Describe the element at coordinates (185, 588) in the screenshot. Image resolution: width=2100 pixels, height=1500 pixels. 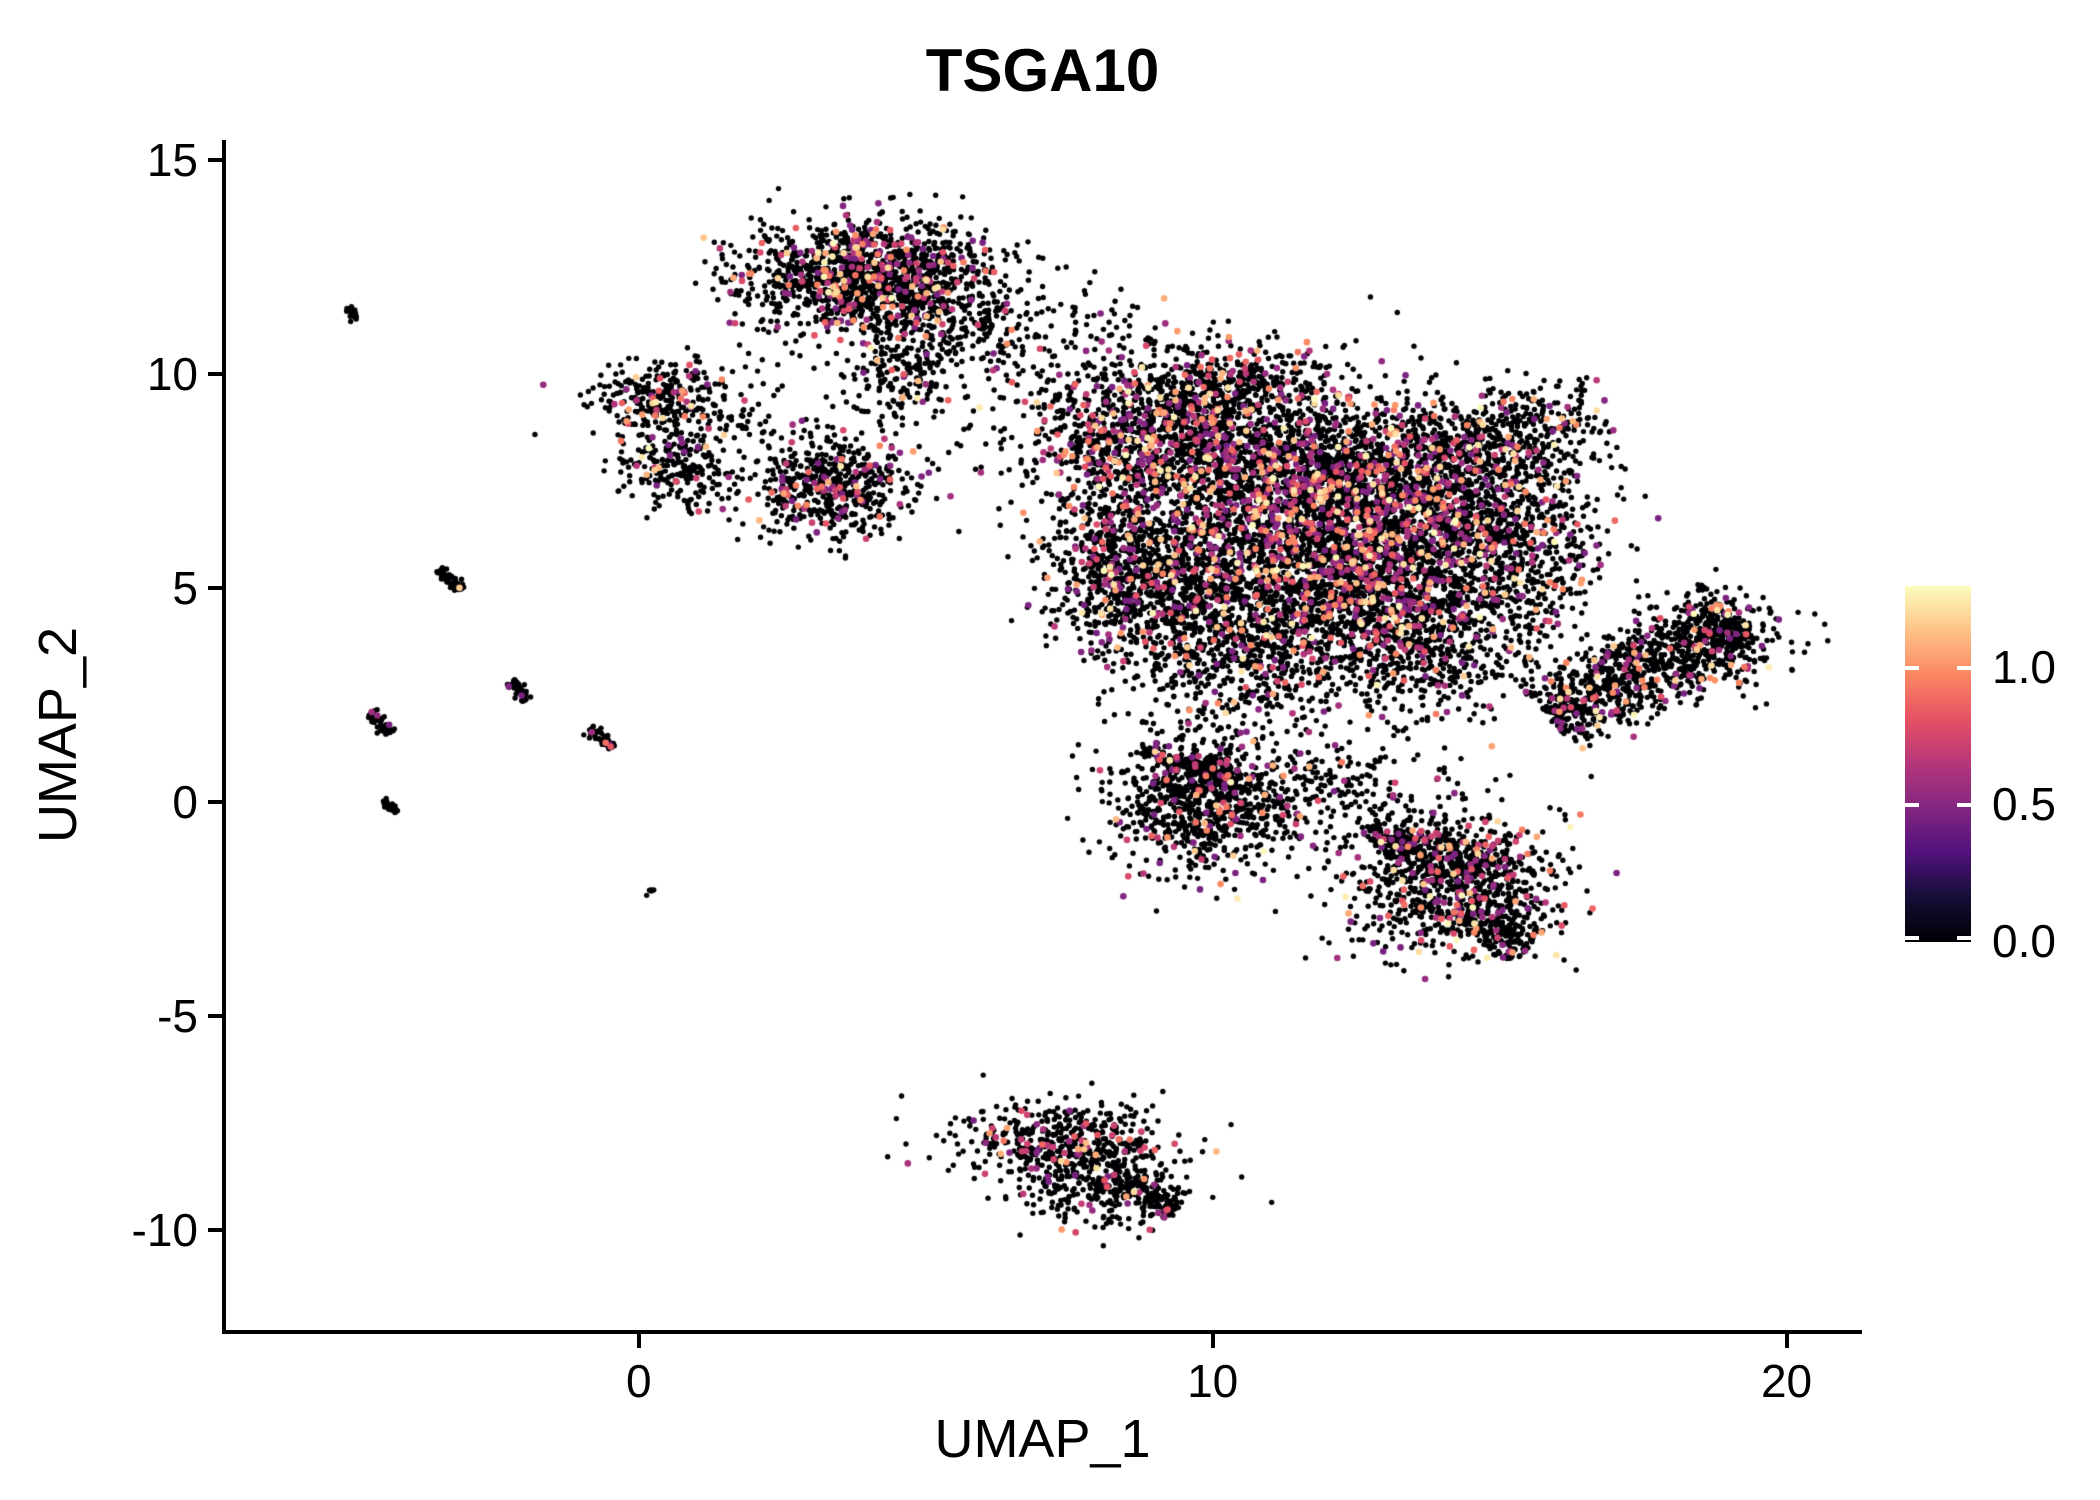
I see `y-tick-label: 5` at that location.